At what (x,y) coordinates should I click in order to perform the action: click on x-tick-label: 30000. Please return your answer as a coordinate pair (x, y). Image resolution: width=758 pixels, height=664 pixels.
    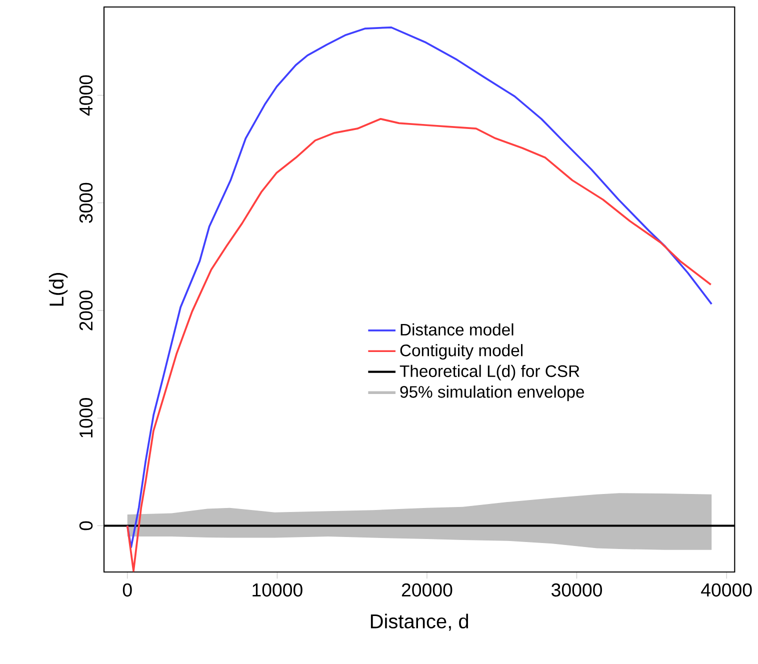
    Looking at the image, I should click on (577, 590).